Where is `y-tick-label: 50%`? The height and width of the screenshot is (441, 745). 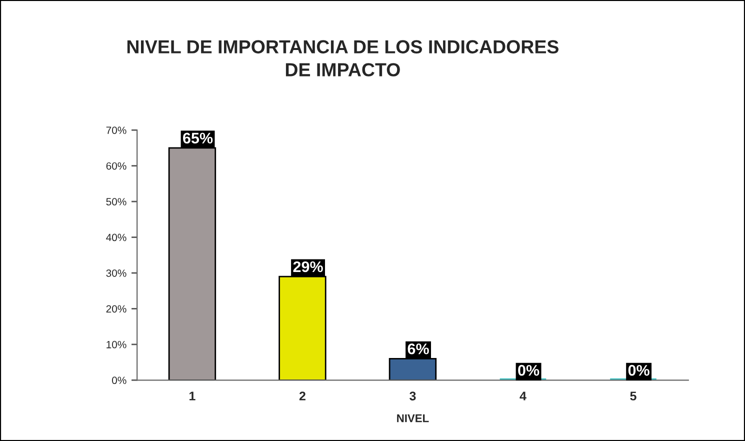 y-tick-label: 50% is located at coordinates (116, 202).